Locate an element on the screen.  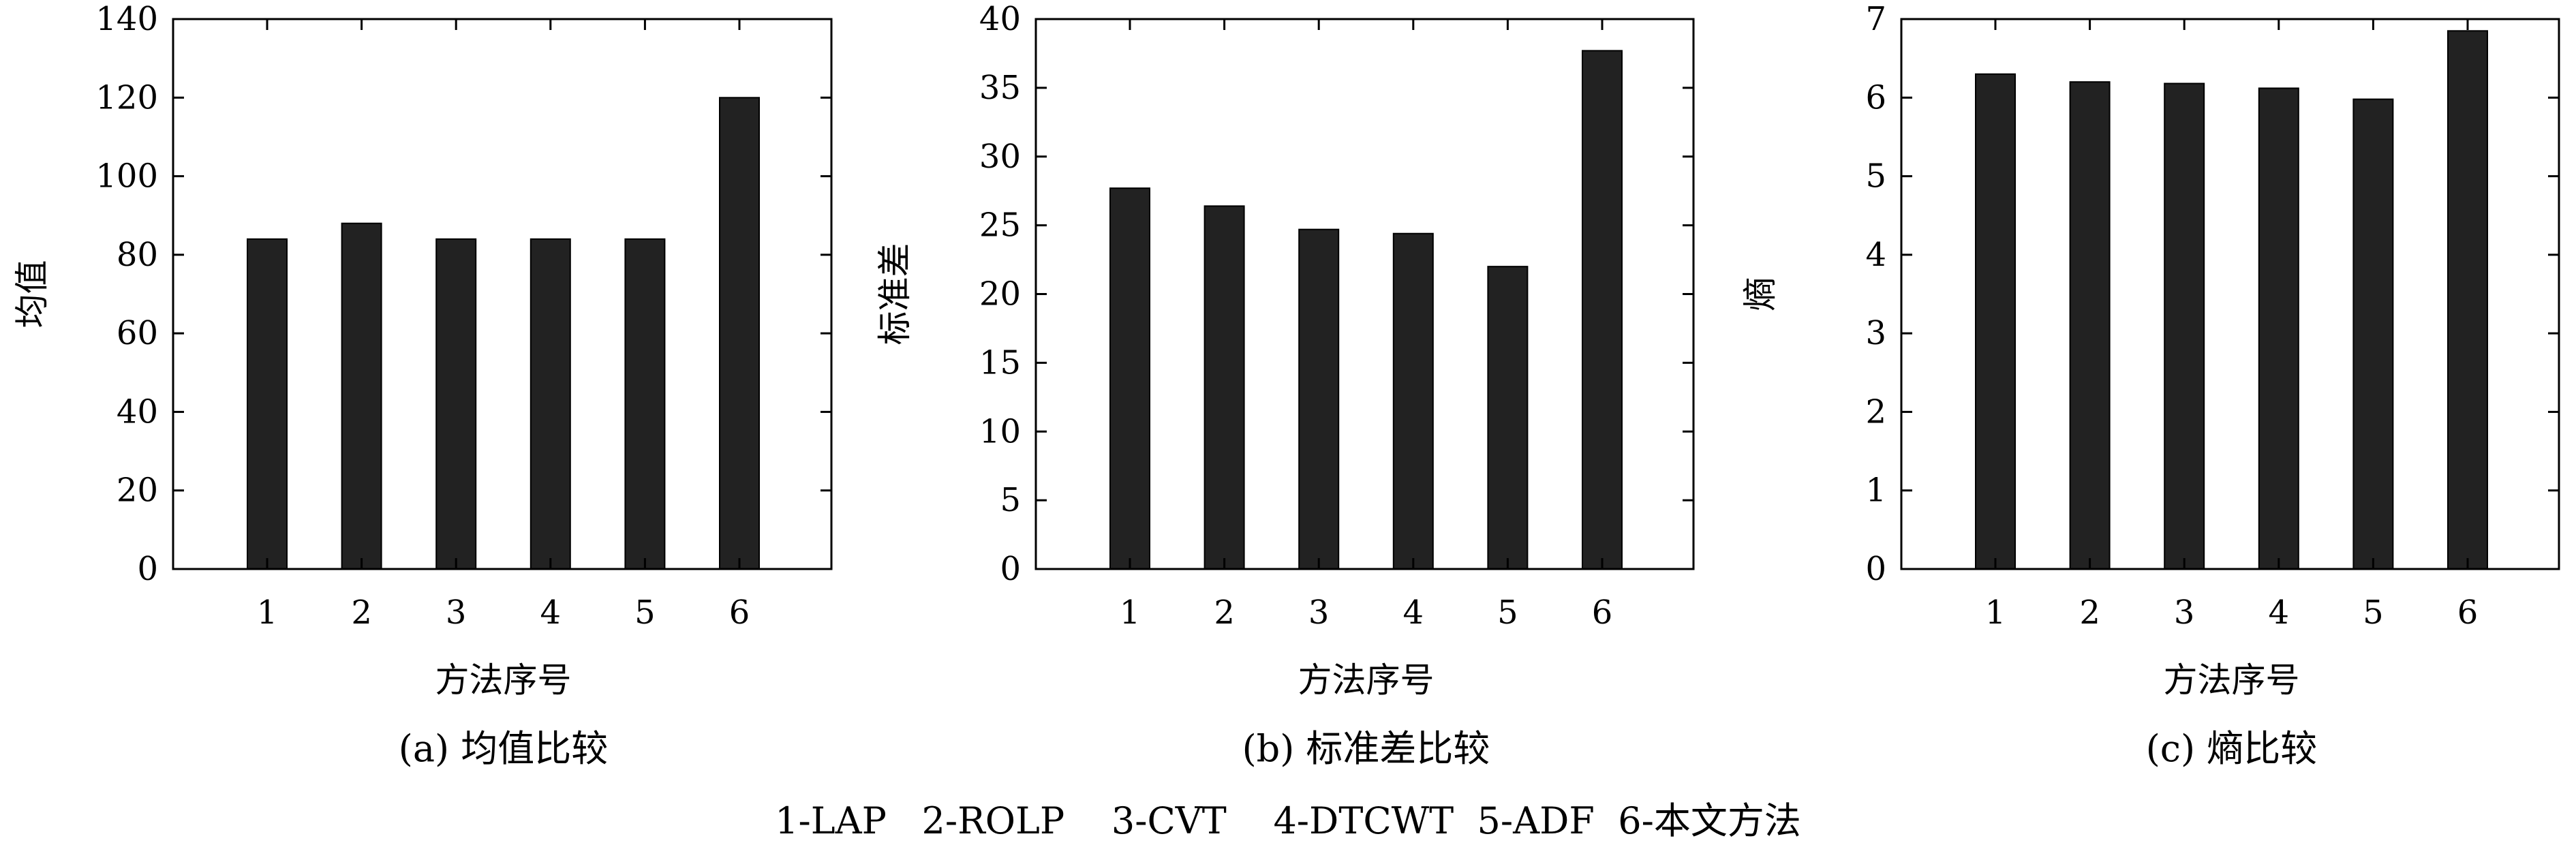
y-tick-label: 2 is located at coordinates (1875, 412).